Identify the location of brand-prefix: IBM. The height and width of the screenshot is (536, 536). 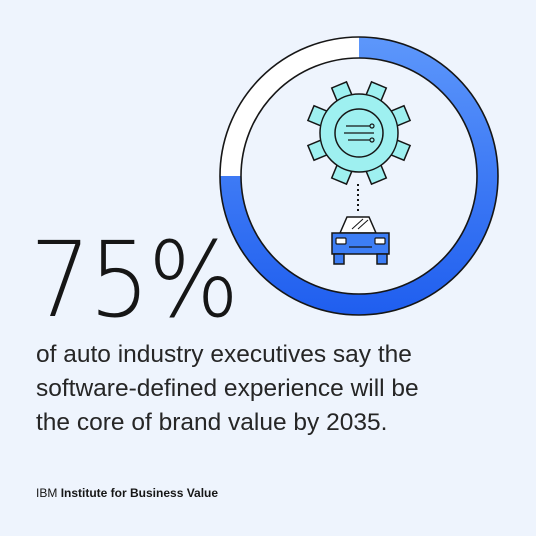
(47, 493).